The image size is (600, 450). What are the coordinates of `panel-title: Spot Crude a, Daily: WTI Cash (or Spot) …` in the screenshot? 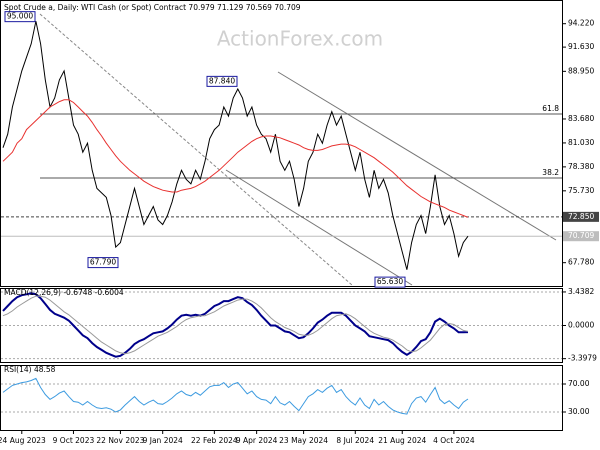 It's located at (152, 7).